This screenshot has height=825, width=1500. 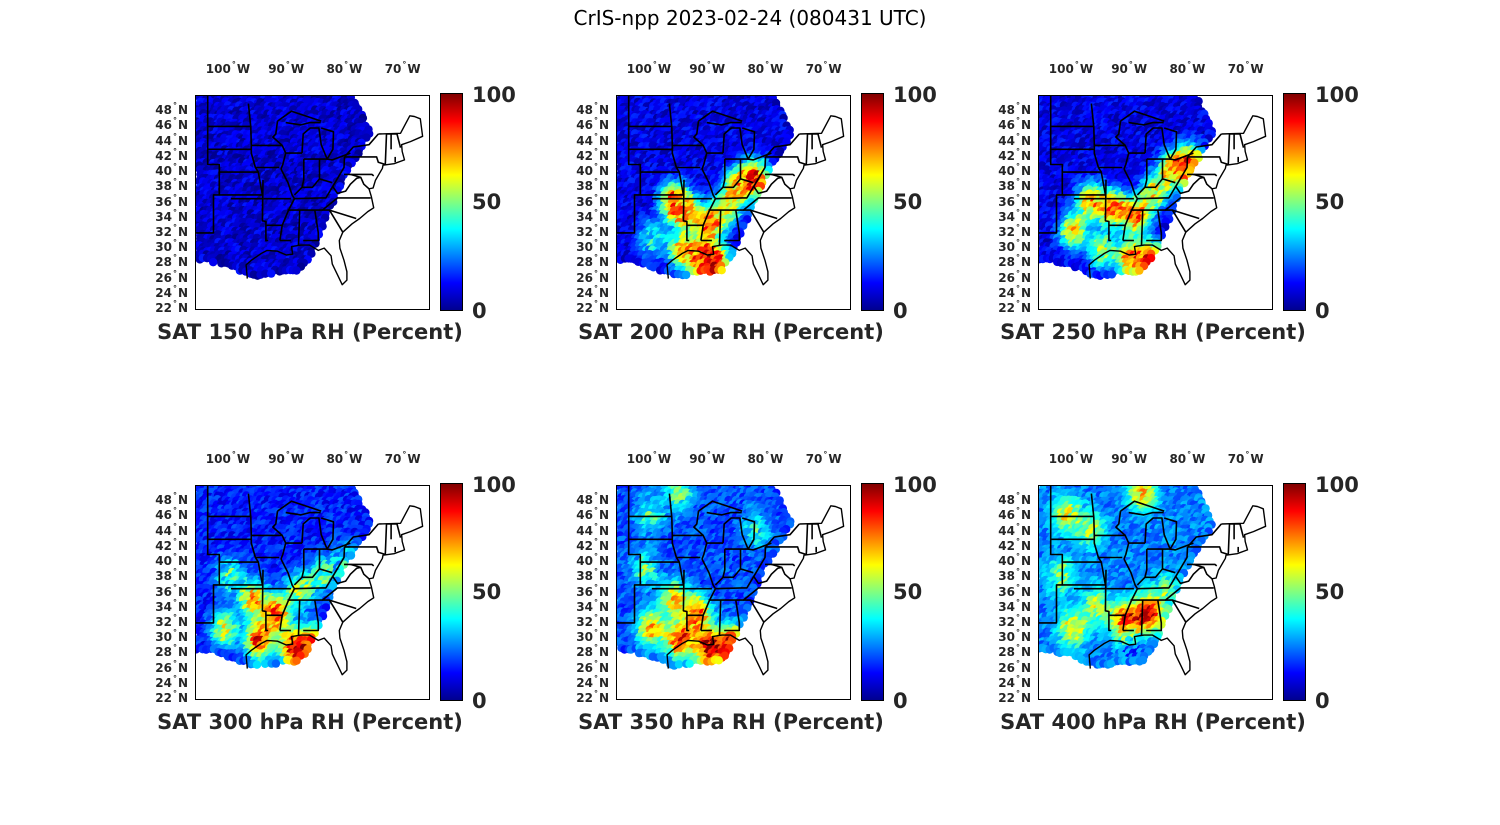 I want to click on lat-tick-label: 34°N, so click(x=1007, y=216).